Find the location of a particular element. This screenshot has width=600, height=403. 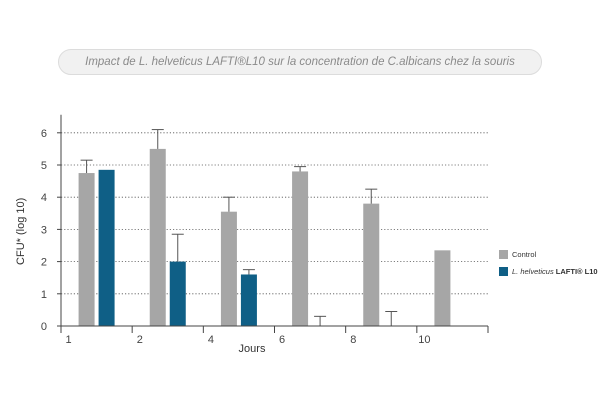

legend-swatch-lafti is located at coordinates (503, 271).